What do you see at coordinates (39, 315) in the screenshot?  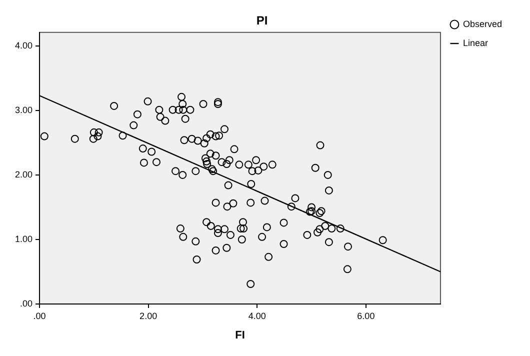 I see `x-tick-label: .00` at bounding box center [39, 315].